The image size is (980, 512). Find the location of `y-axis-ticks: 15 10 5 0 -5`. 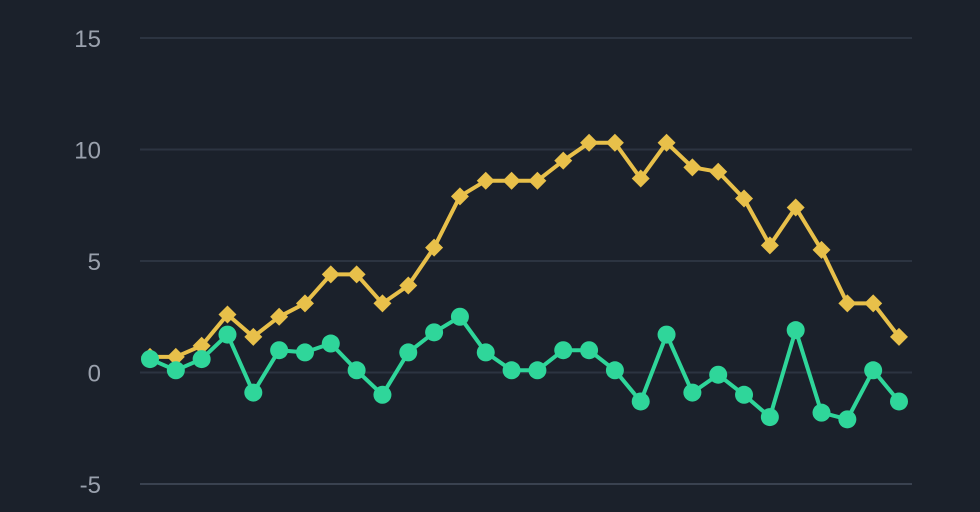

y-axis-ticks: 15 10 5 0 -5 is located at coordinates (87, 262).